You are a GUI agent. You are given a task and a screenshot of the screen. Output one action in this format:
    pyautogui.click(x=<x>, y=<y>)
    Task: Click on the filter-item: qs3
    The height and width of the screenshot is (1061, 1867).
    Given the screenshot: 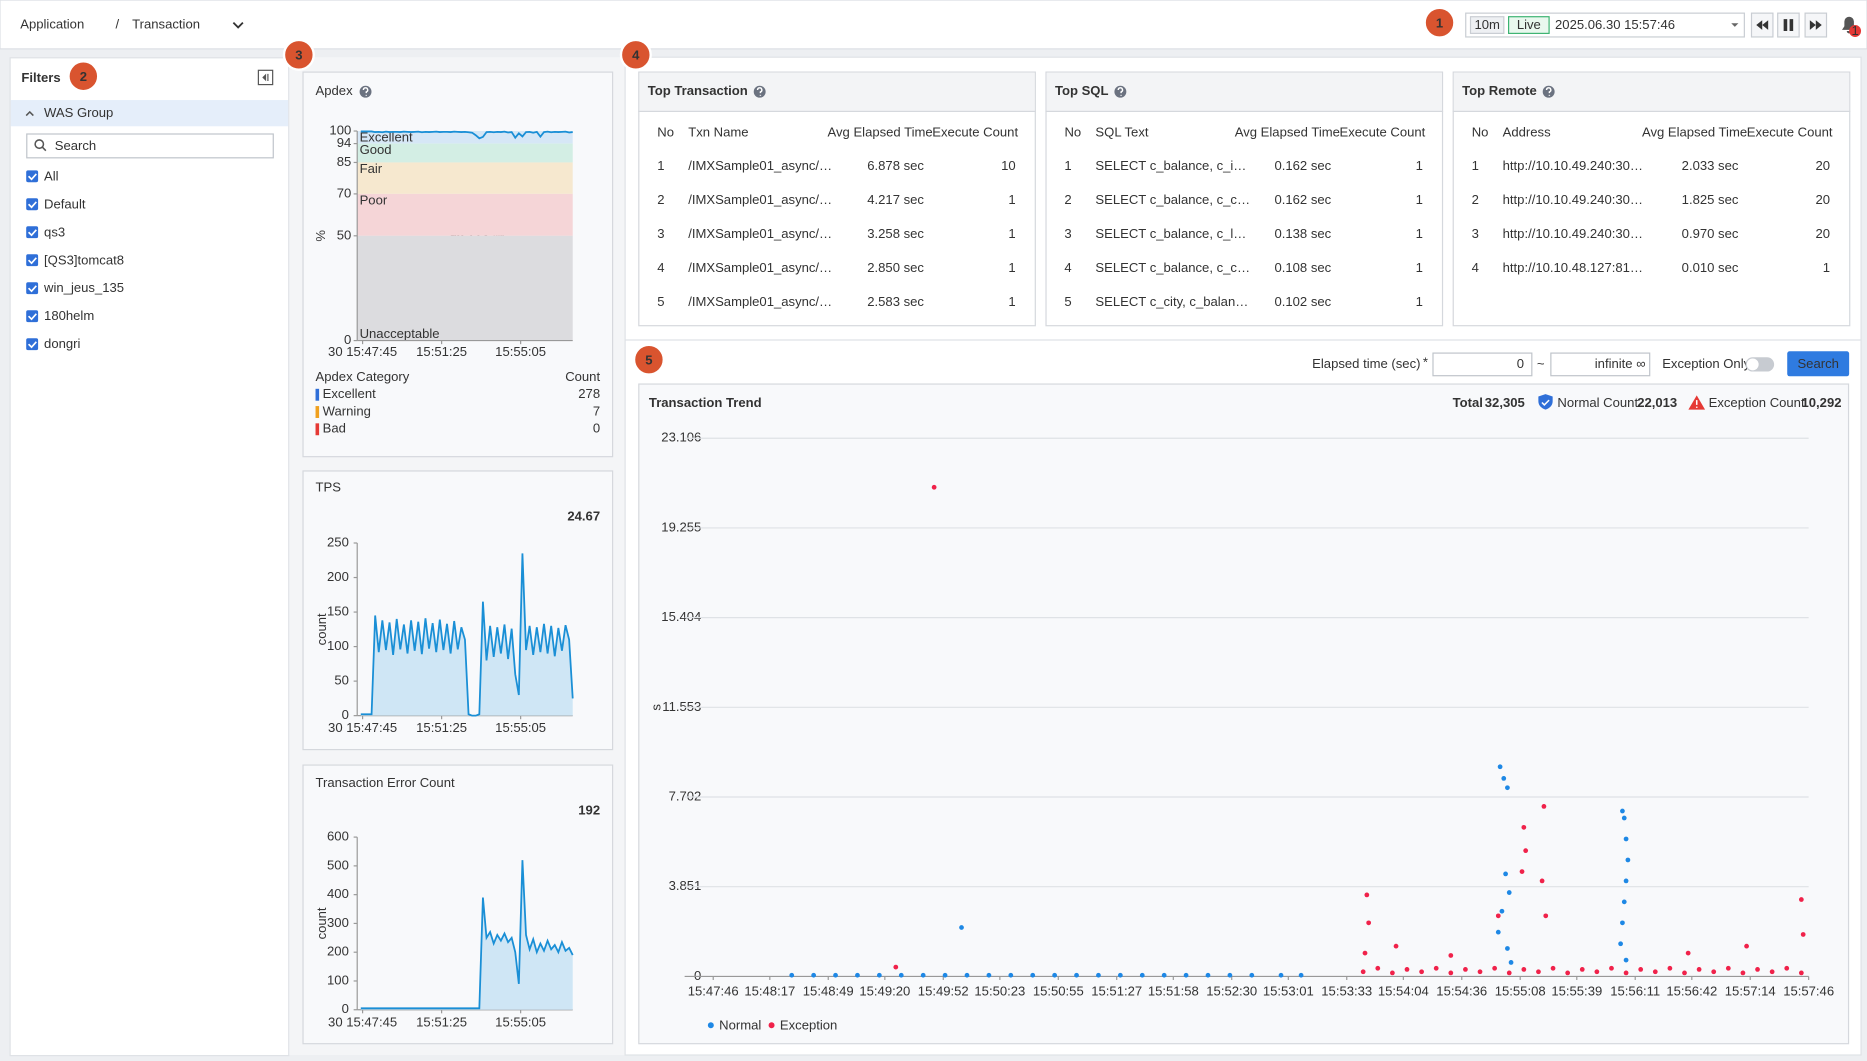 What is the action you would take?
    pyautogui.click(x=54, y=231)
    